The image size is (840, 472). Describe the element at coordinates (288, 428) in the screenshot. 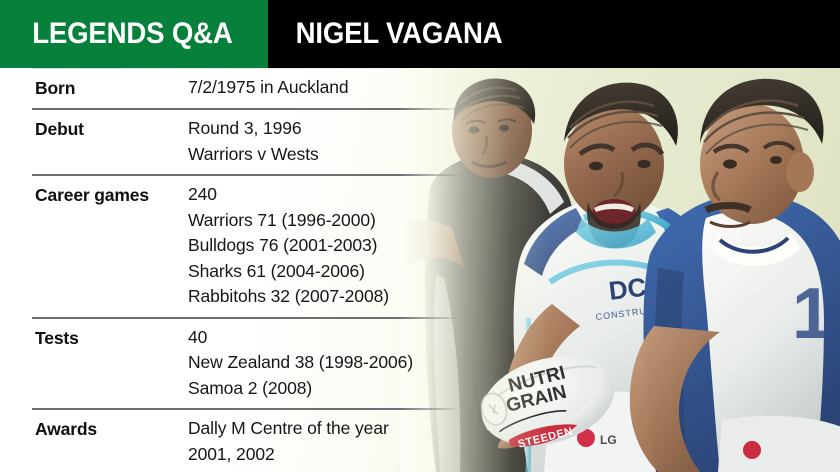

I see `row-value-line: Dally M Centre of the year` at that location.